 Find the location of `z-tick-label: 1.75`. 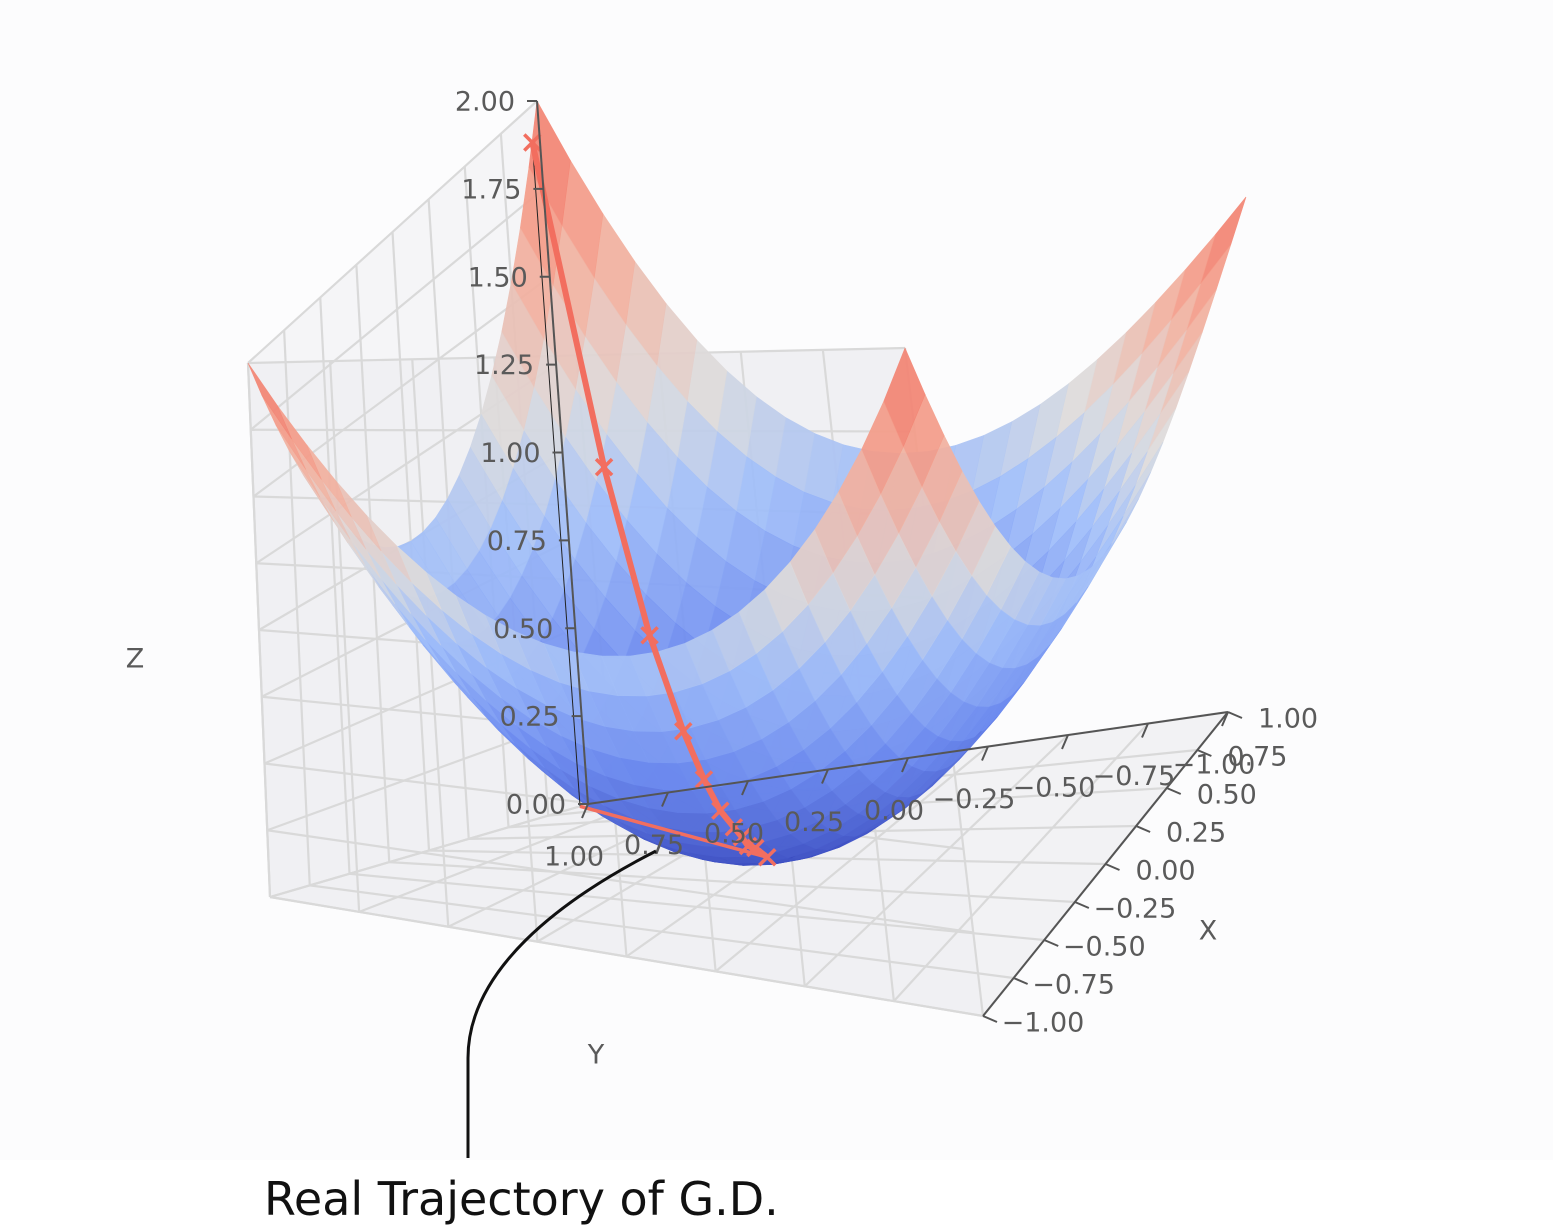

z-tick-label: 1.75 is located at coordinates (491, 189).